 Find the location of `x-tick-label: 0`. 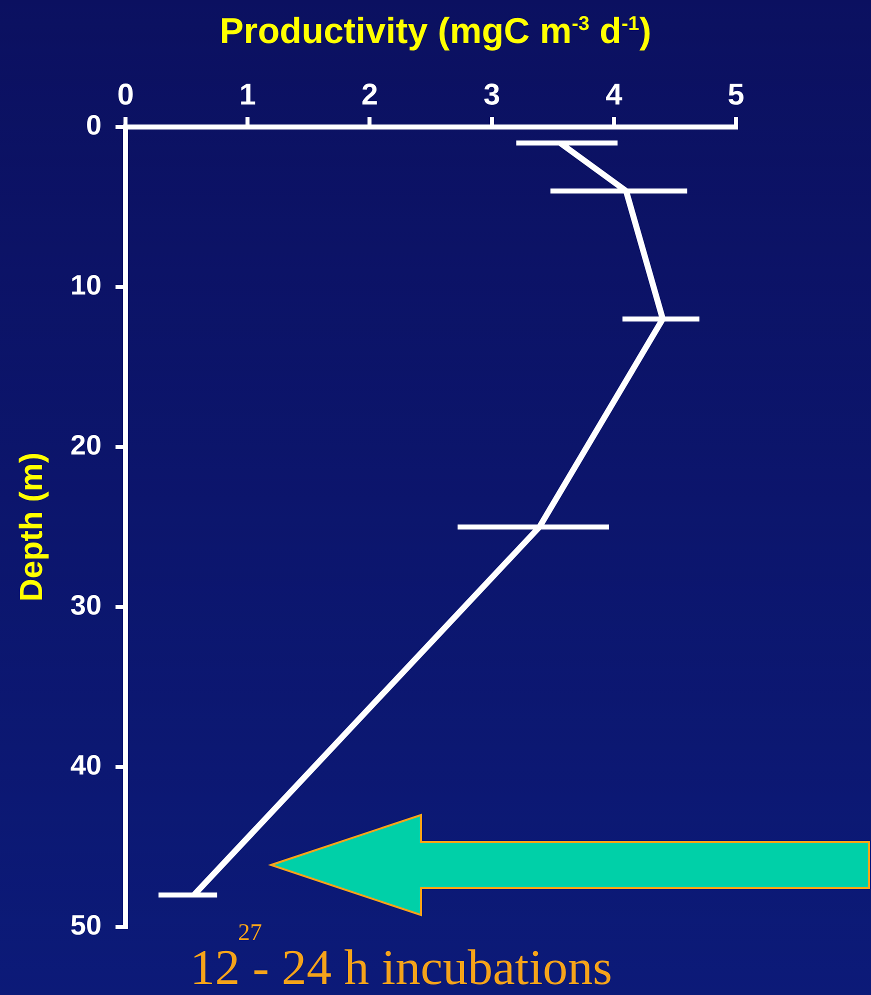

x-tick-label: 0 is located at coordinates (125, 95).